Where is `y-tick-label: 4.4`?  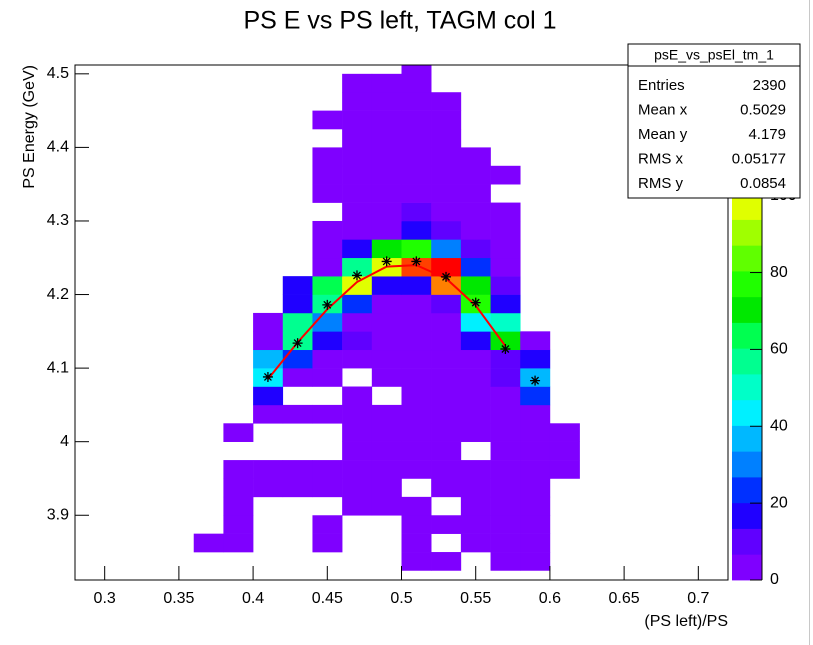 y-tick-label: 4.4 is located at coordinates (58, 147).